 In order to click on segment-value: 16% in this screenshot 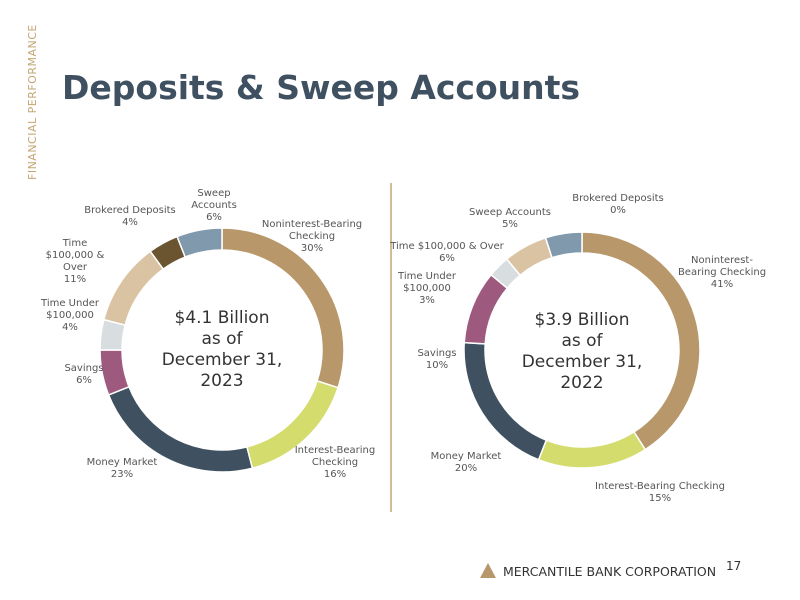, I will do `click(335, 474)`.